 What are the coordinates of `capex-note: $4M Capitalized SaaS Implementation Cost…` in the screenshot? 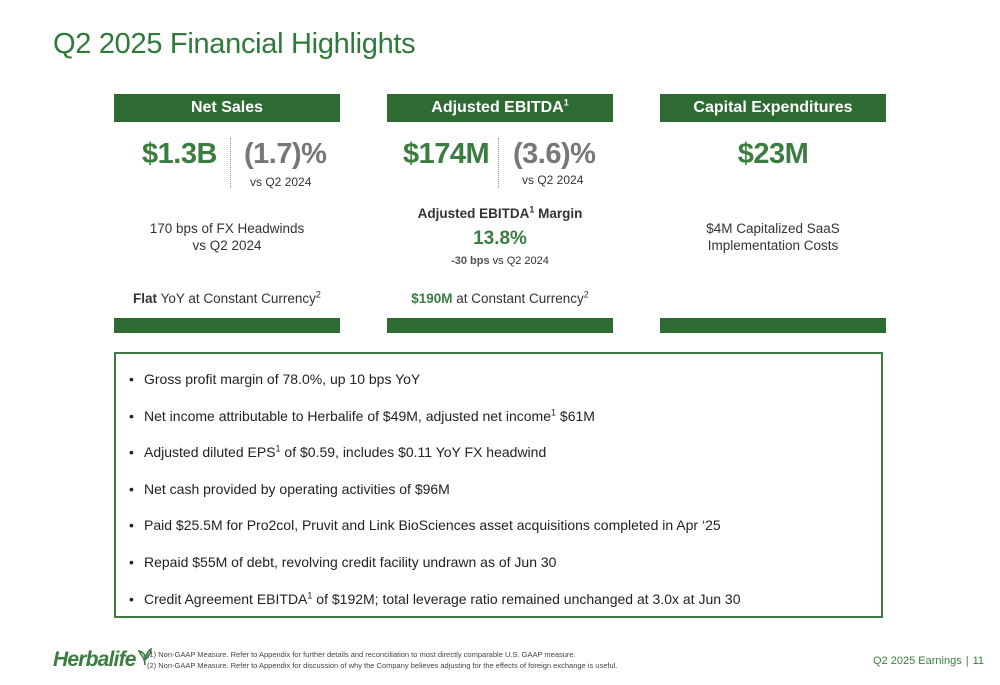 It's located at (773, 237).